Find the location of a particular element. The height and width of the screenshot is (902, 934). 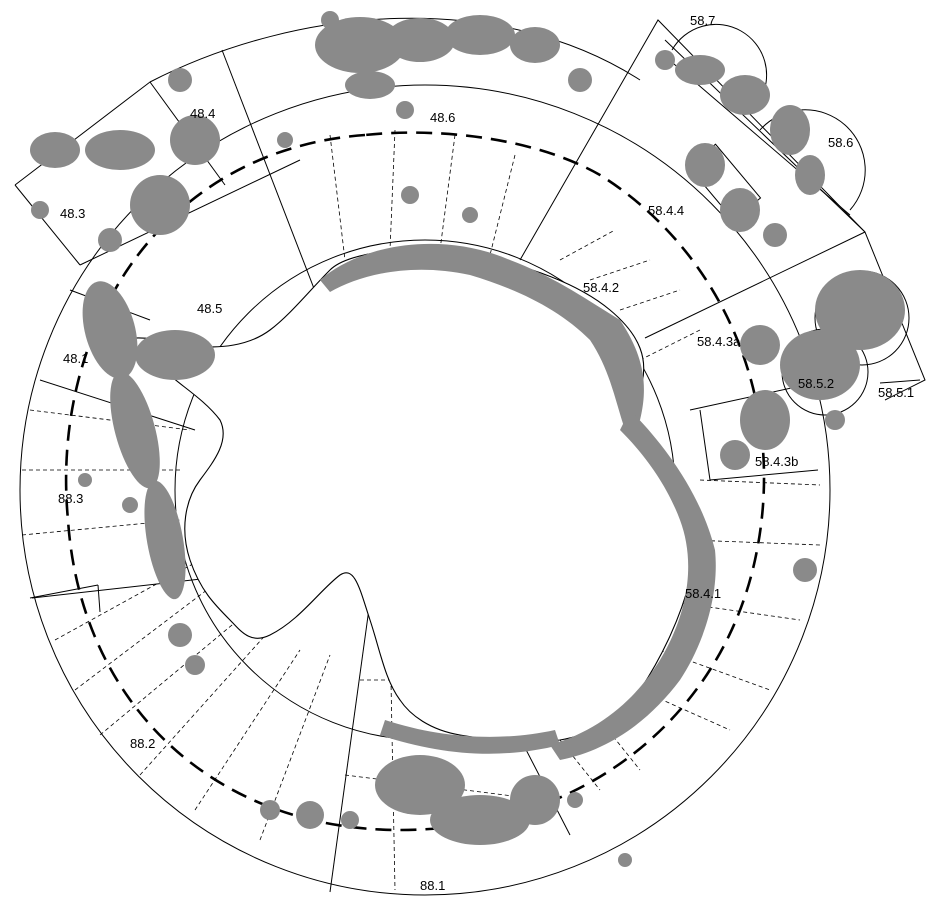

label-58-4-2: 58.4.2 is located at coordinates (601, 287).